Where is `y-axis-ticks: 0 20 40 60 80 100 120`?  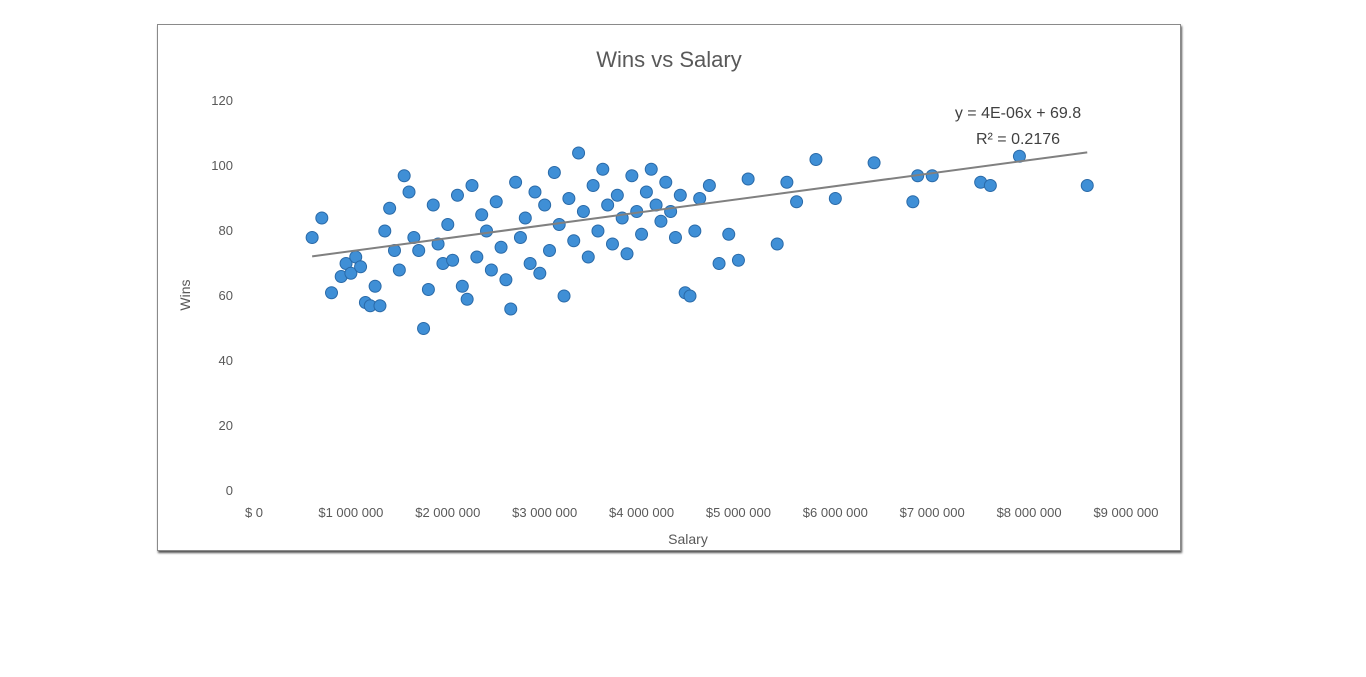
y-axis-ticks: 0 20 40 60 80 100 120 is located at coordinates (222, 295).